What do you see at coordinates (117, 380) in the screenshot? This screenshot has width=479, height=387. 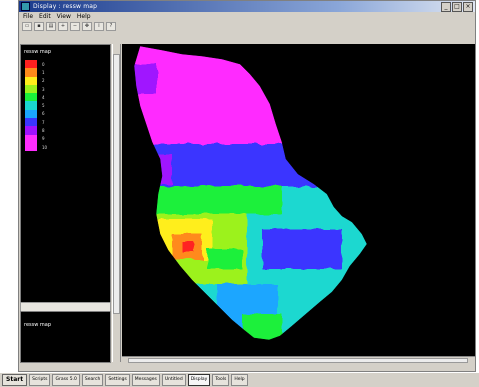 I see `taskbar-item: Settings` at bounding box center [117, 380].